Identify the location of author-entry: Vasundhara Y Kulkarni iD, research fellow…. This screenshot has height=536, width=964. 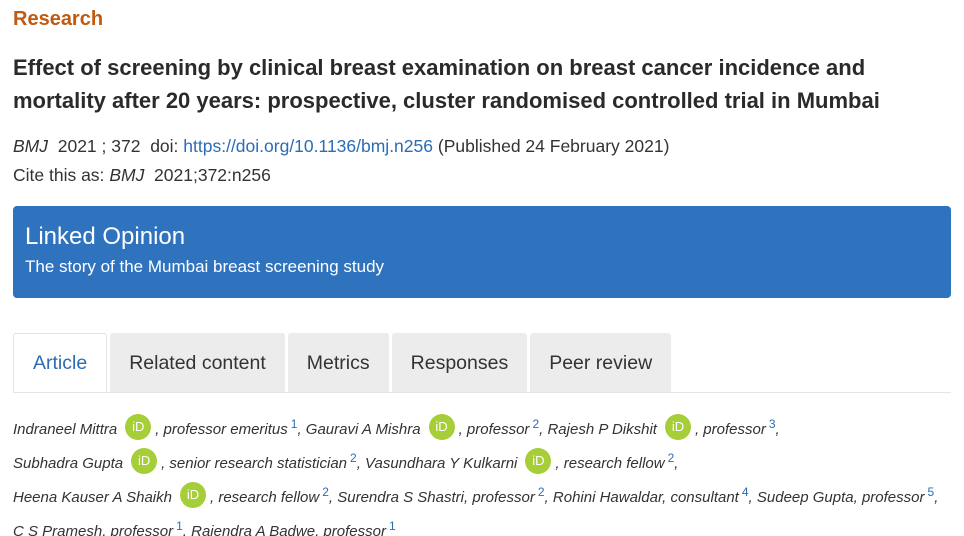
(522, 461).